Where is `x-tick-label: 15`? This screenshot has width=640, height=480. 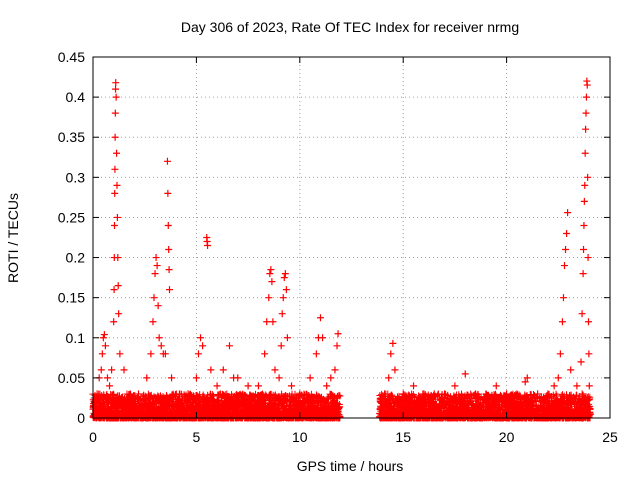 x-tick-label: 15 is located at coordinates (403, 437).